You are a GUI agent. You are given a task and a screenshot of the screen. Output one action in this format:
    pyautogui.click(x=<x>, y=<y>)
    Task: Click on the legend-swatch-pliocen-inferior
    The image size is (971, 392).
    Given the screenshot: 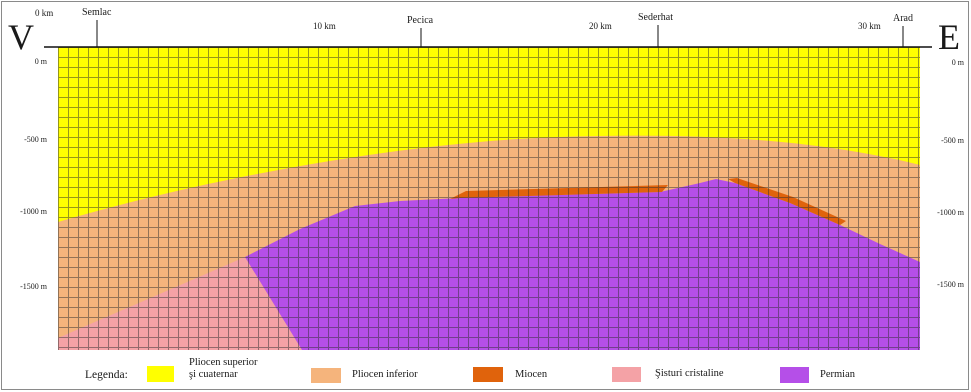 What is the action you would take?
    pyautogui.click(x=326, y=375)
    